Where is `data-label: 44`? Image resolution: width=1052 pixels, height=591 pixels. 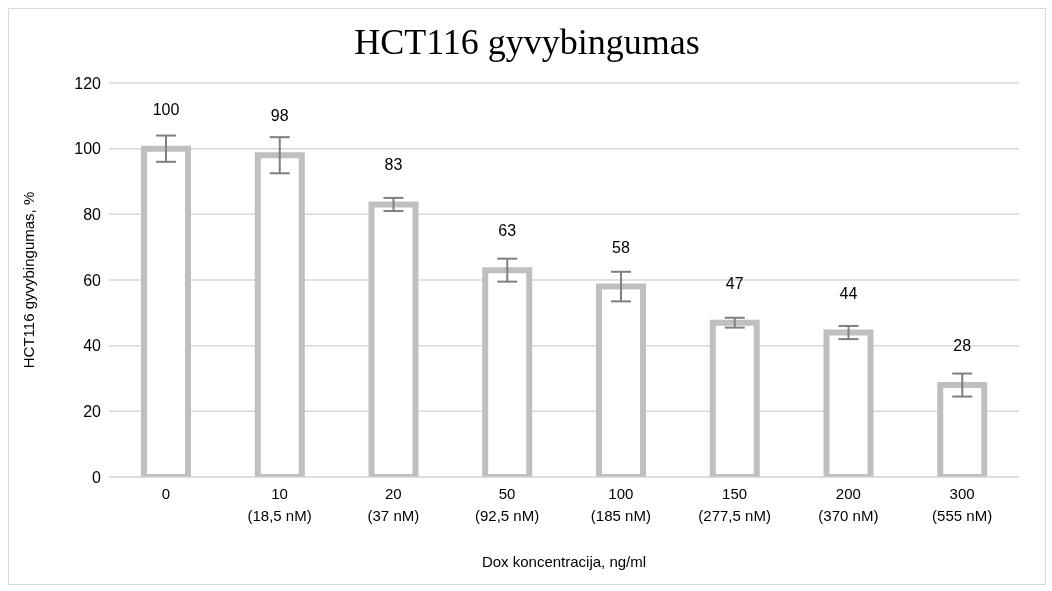 data-label: 44 is located at coordinates (848, 293).